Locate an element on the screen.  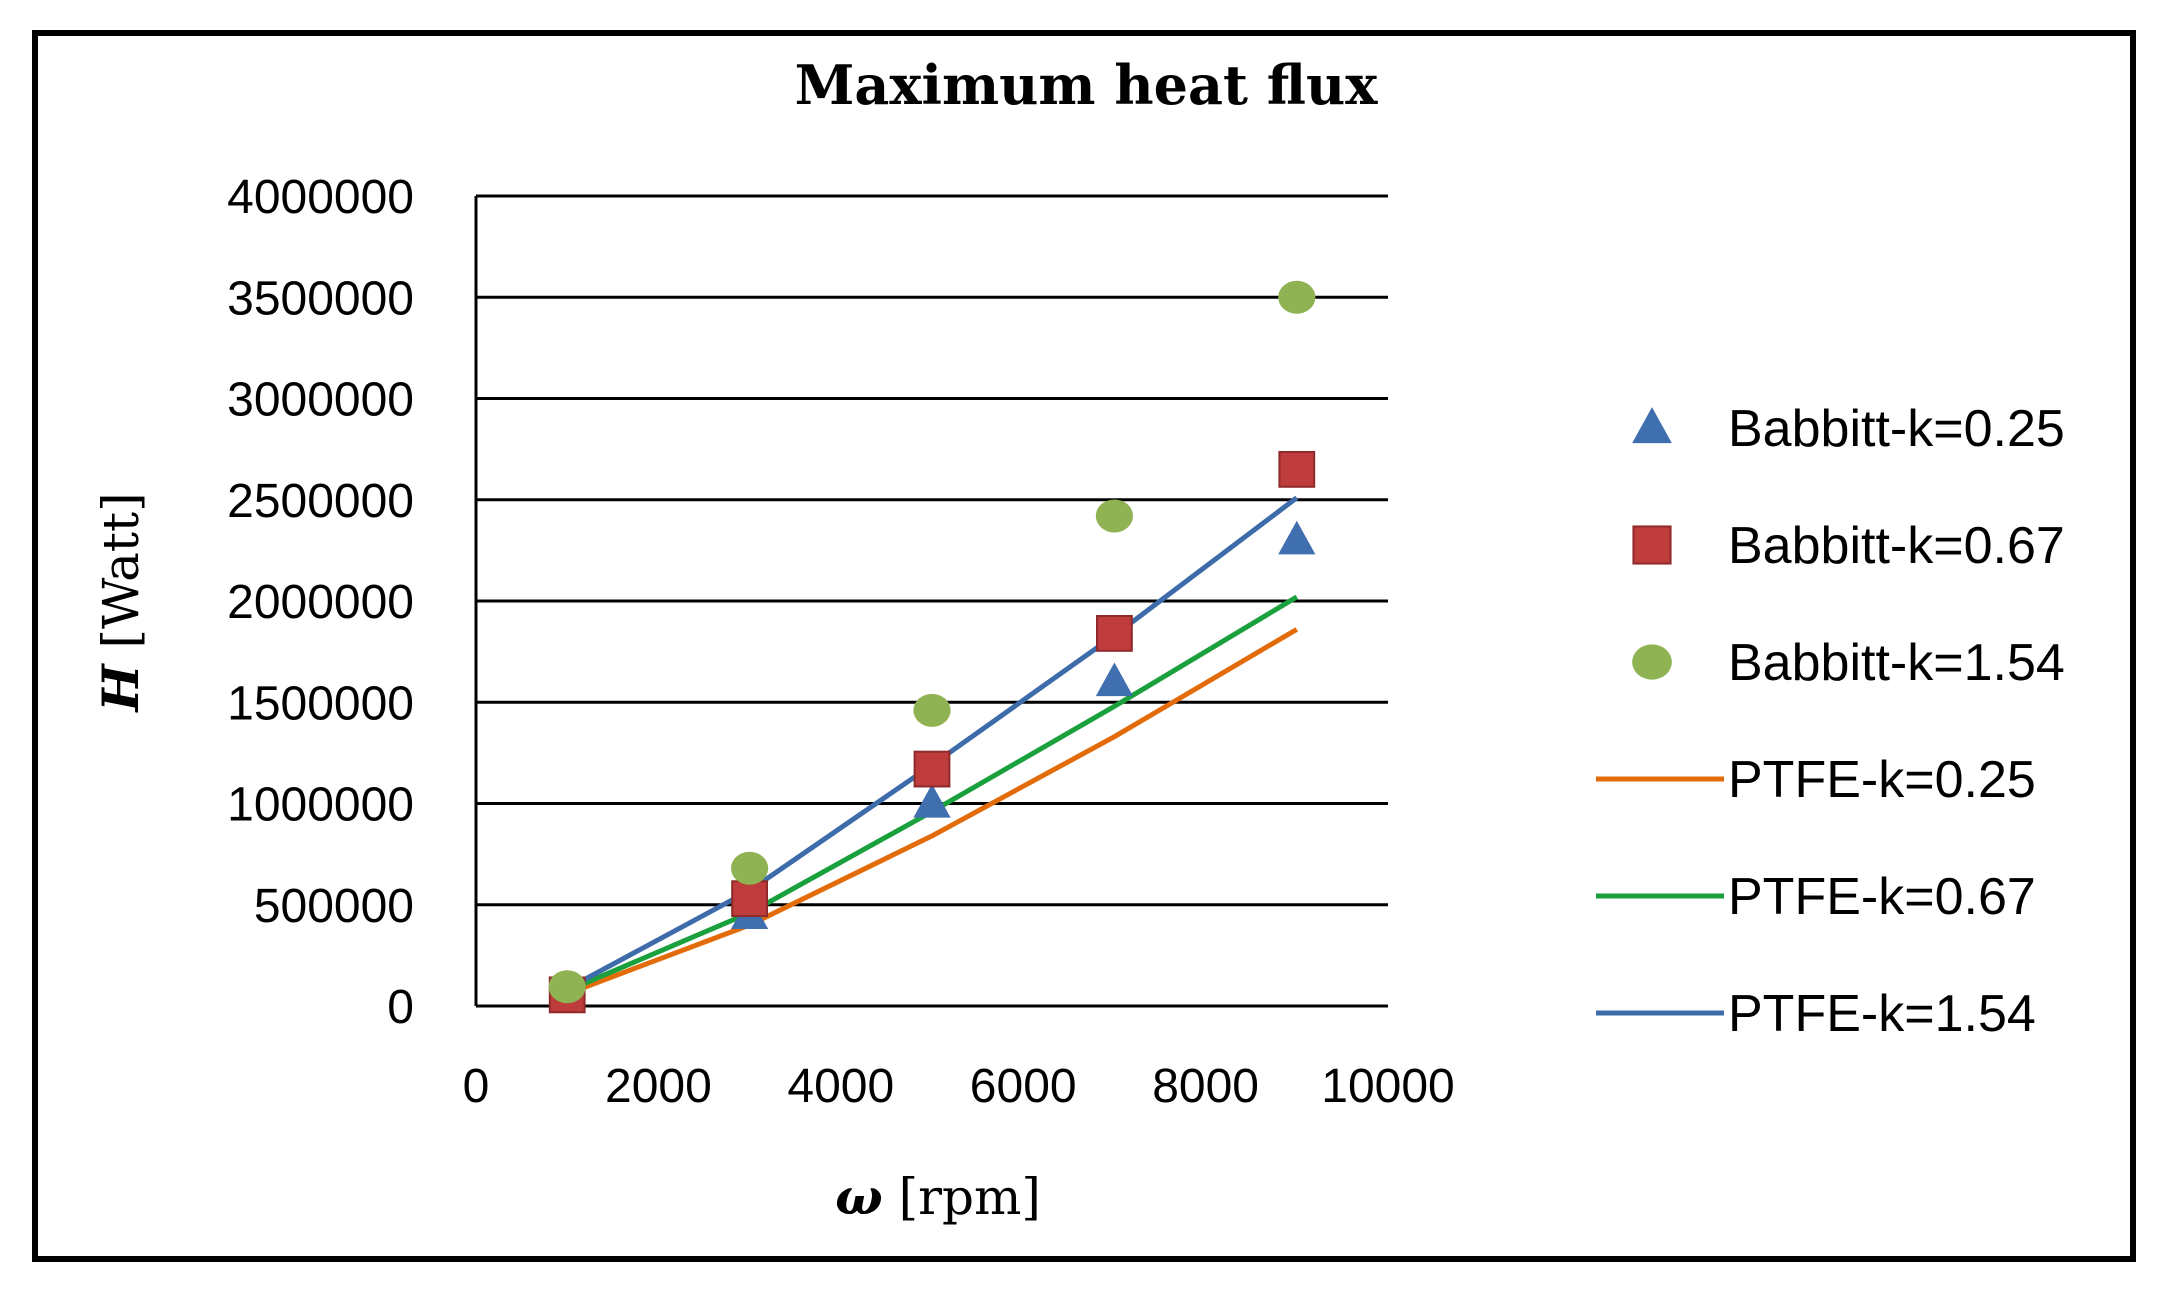
y-axis-label: H [Watt] is located at coordinates (120, 602).